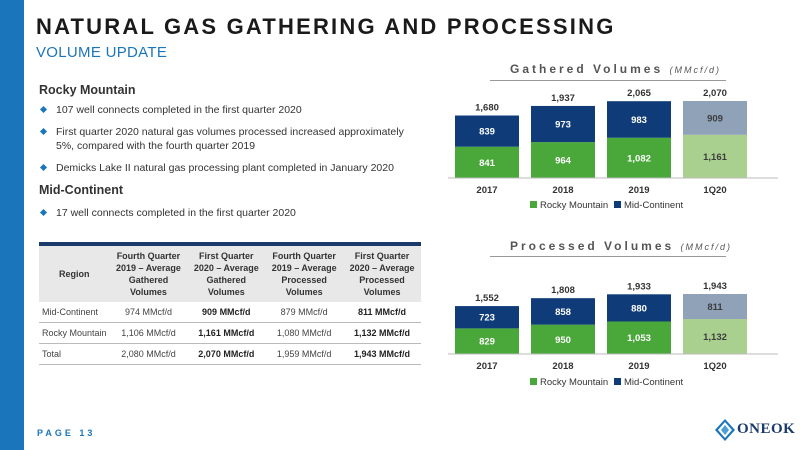 This screenshot has height=450, width=800. I want to click on bar-value-label: 858, so click(563, 312).